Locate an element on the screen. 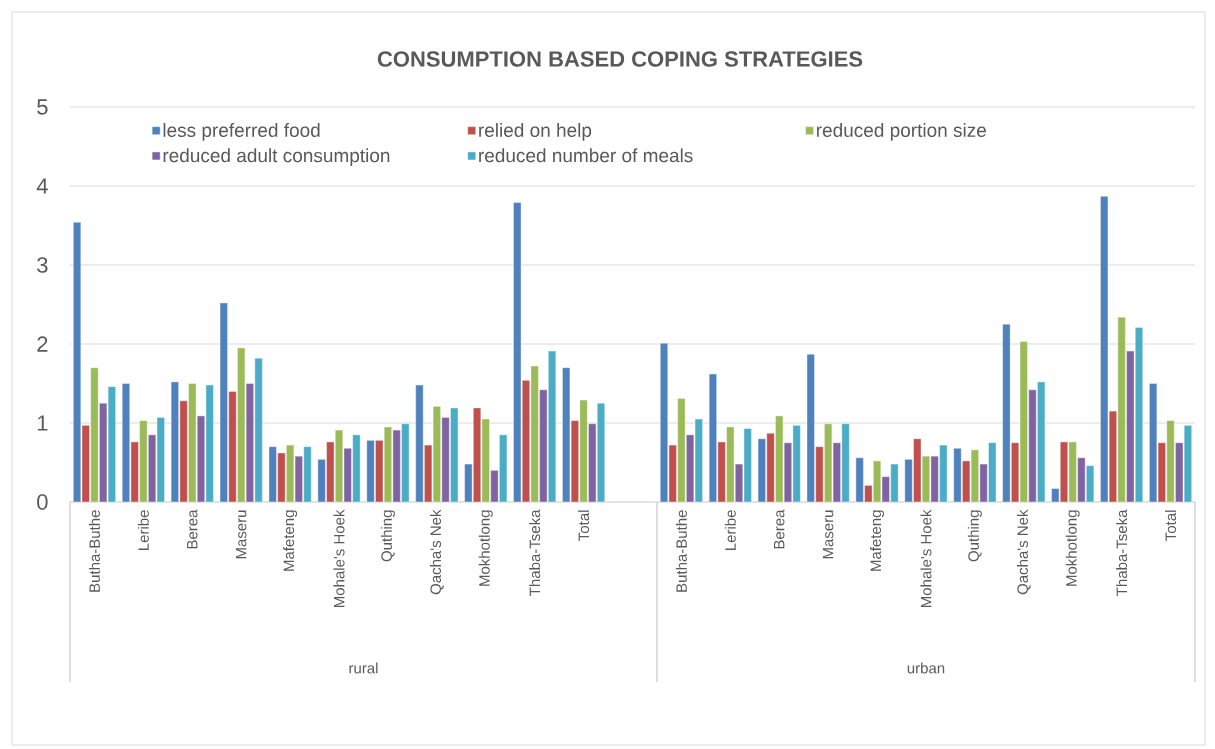 The image size is (1215, 749). y-tick-label: 2 is located at coordinates (42, 344).